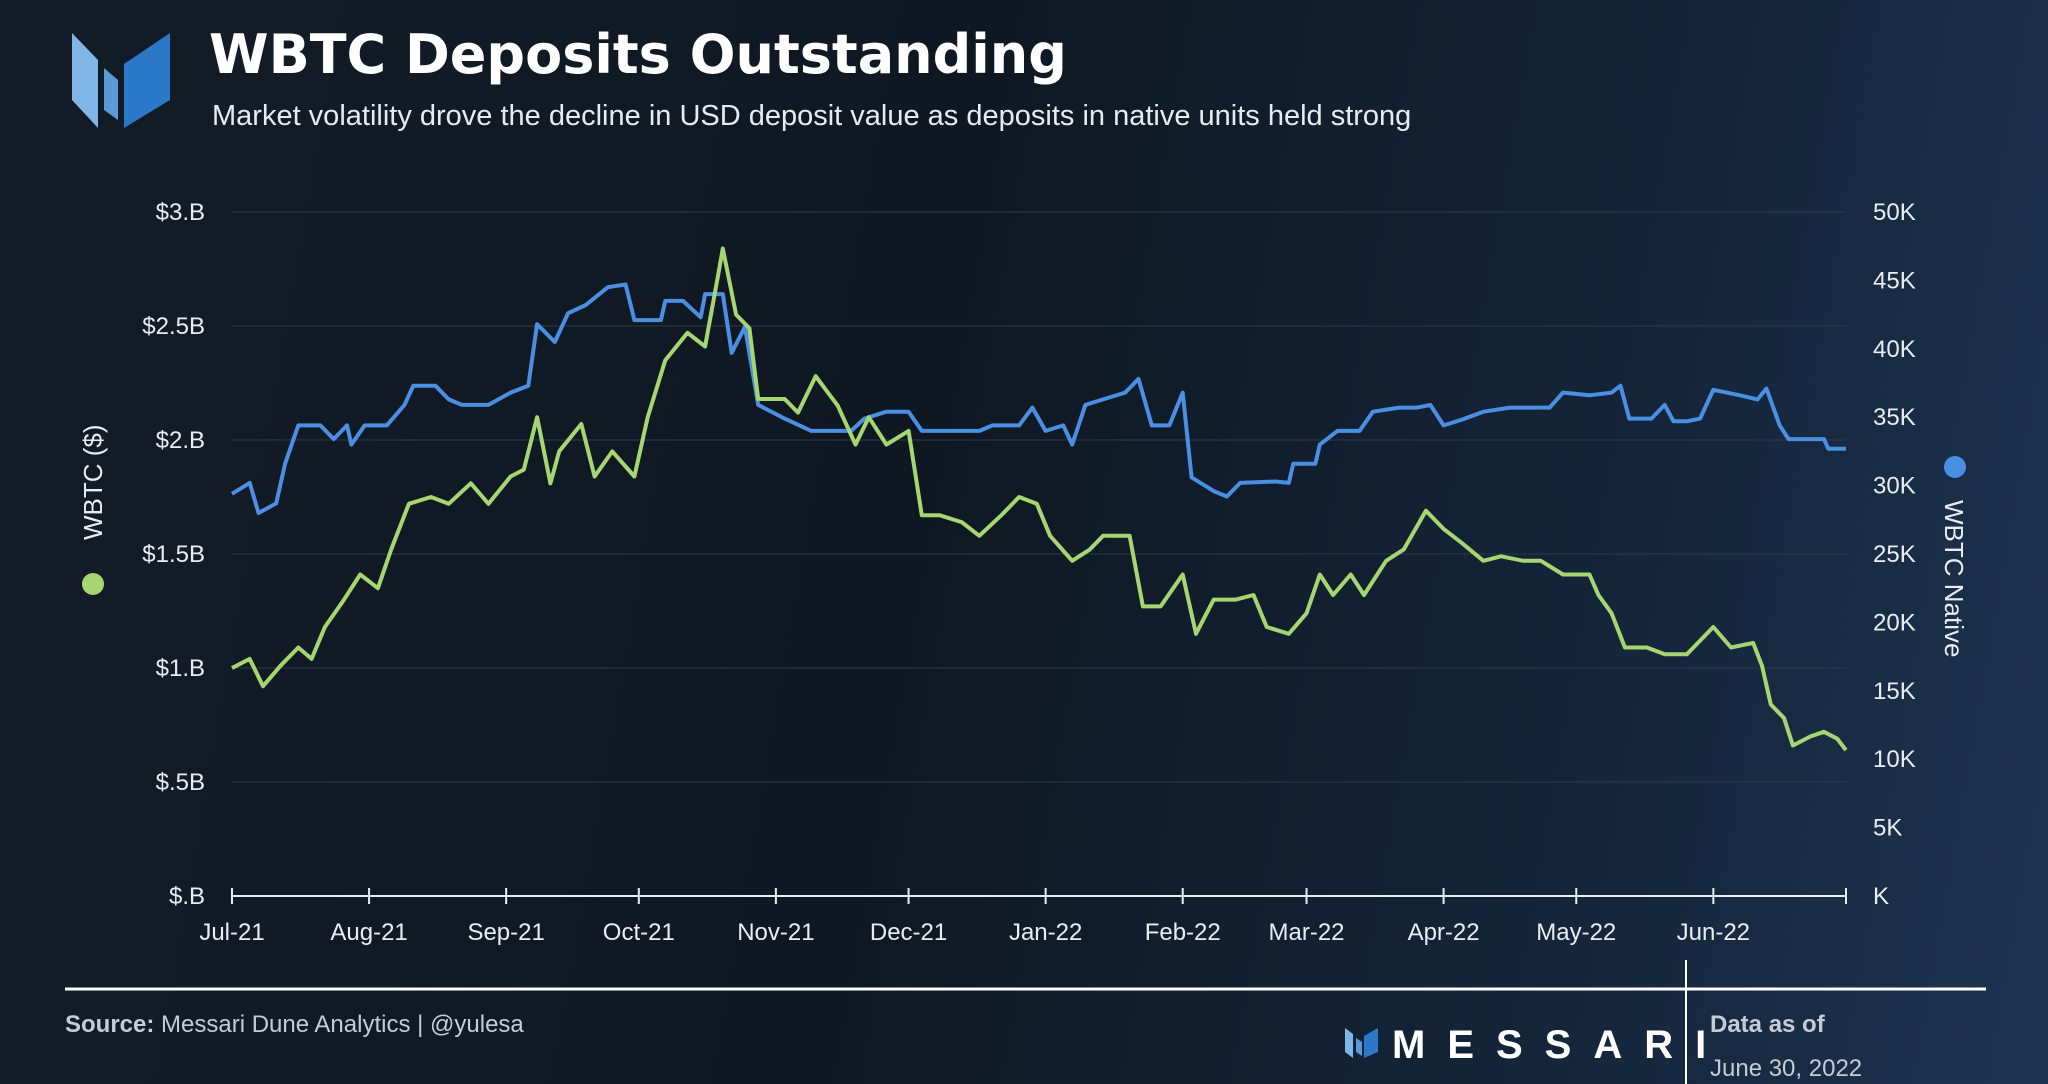  What do you see at coordinates (173, 326) in the screenshot?
I see `left-tick-label: $2.5B` at bounding box center [173, 326].